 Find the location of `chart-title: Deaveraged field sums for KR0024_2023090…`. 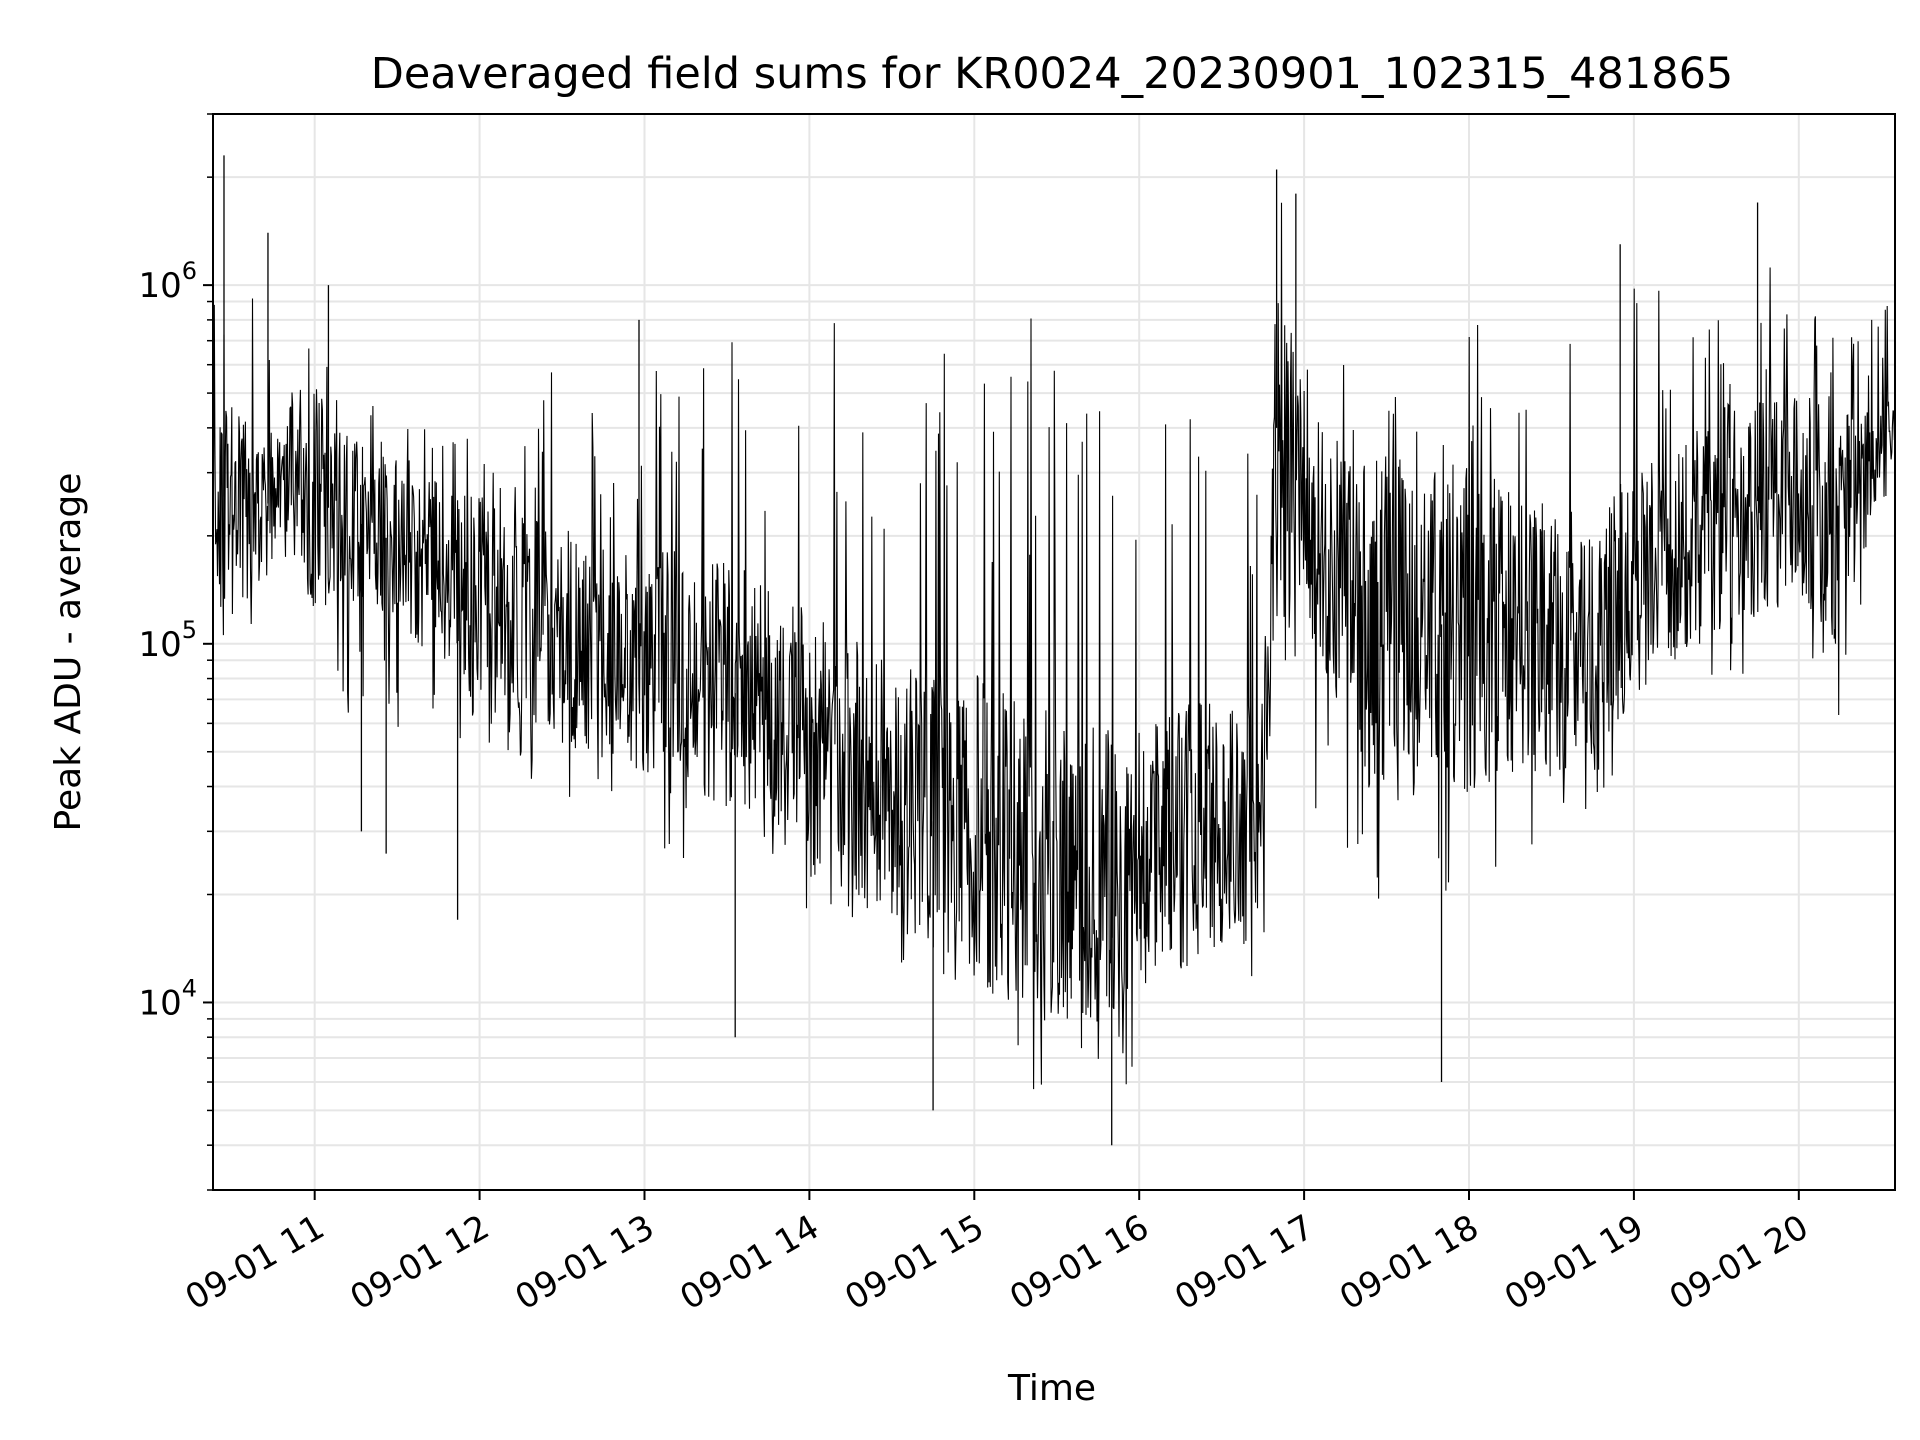

chart-title: Deaveraged field sums for KR0024_2023090… is located at coordinates (1052, 74).